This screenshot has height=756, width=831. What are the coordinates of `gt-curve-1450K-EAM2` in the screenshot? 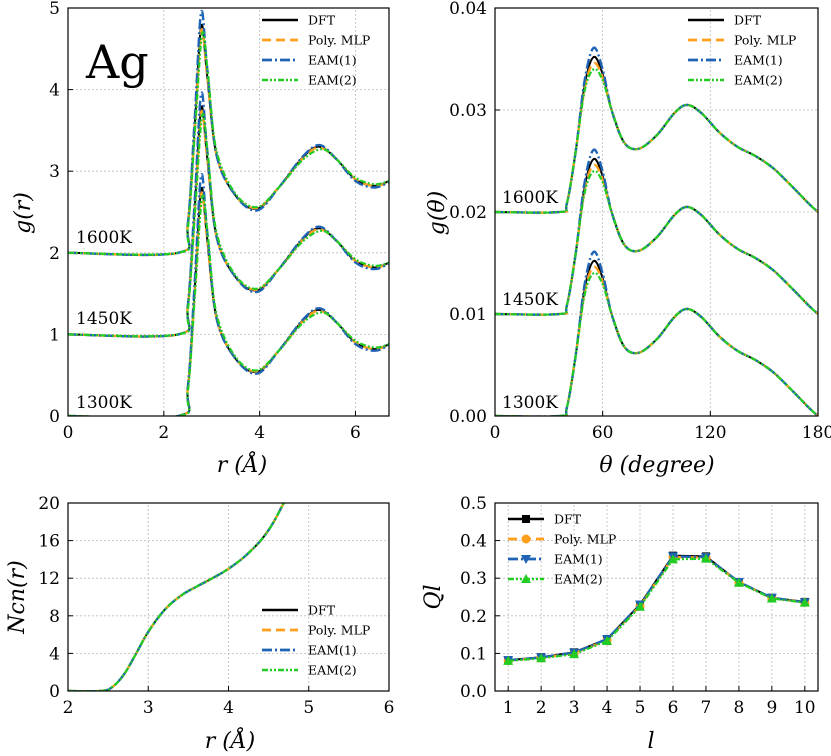 It's located at (656, 242).